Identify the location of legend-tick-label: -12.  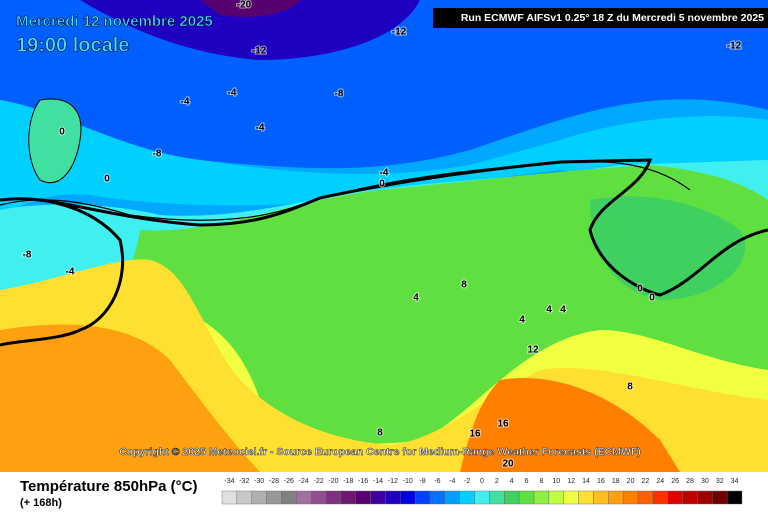
(393, 481).